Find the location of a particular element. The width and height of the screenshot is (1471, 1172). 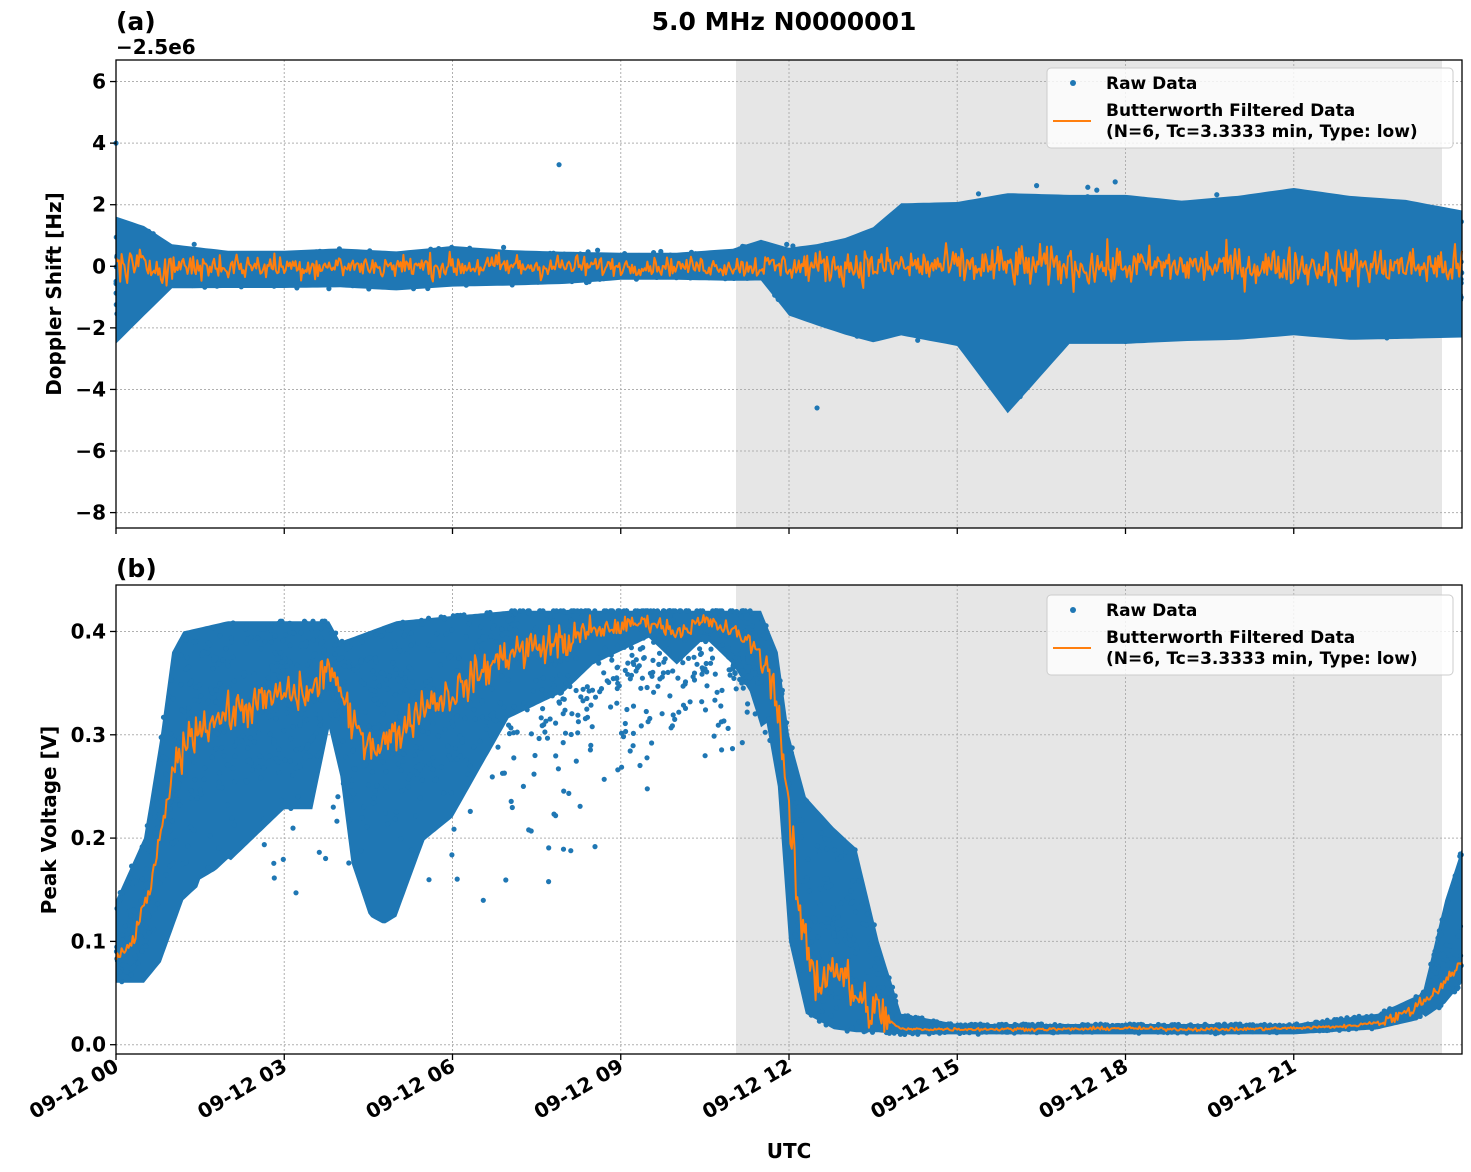

y-tick-label: 2 is located at coordinates (99, 205).